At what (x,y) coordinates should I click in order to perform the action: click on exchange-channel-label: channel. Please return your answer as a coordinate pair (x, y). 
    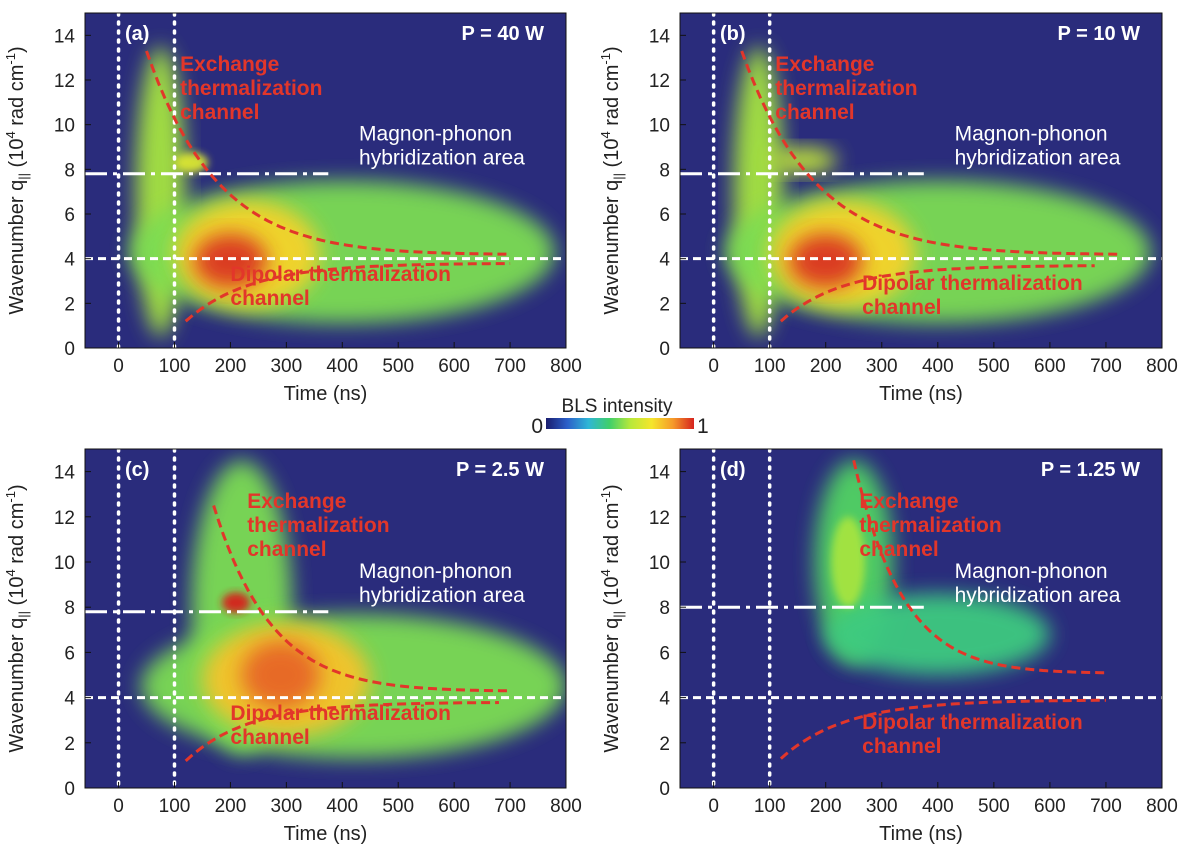
    Looking at the image, I should click on (814, 112).